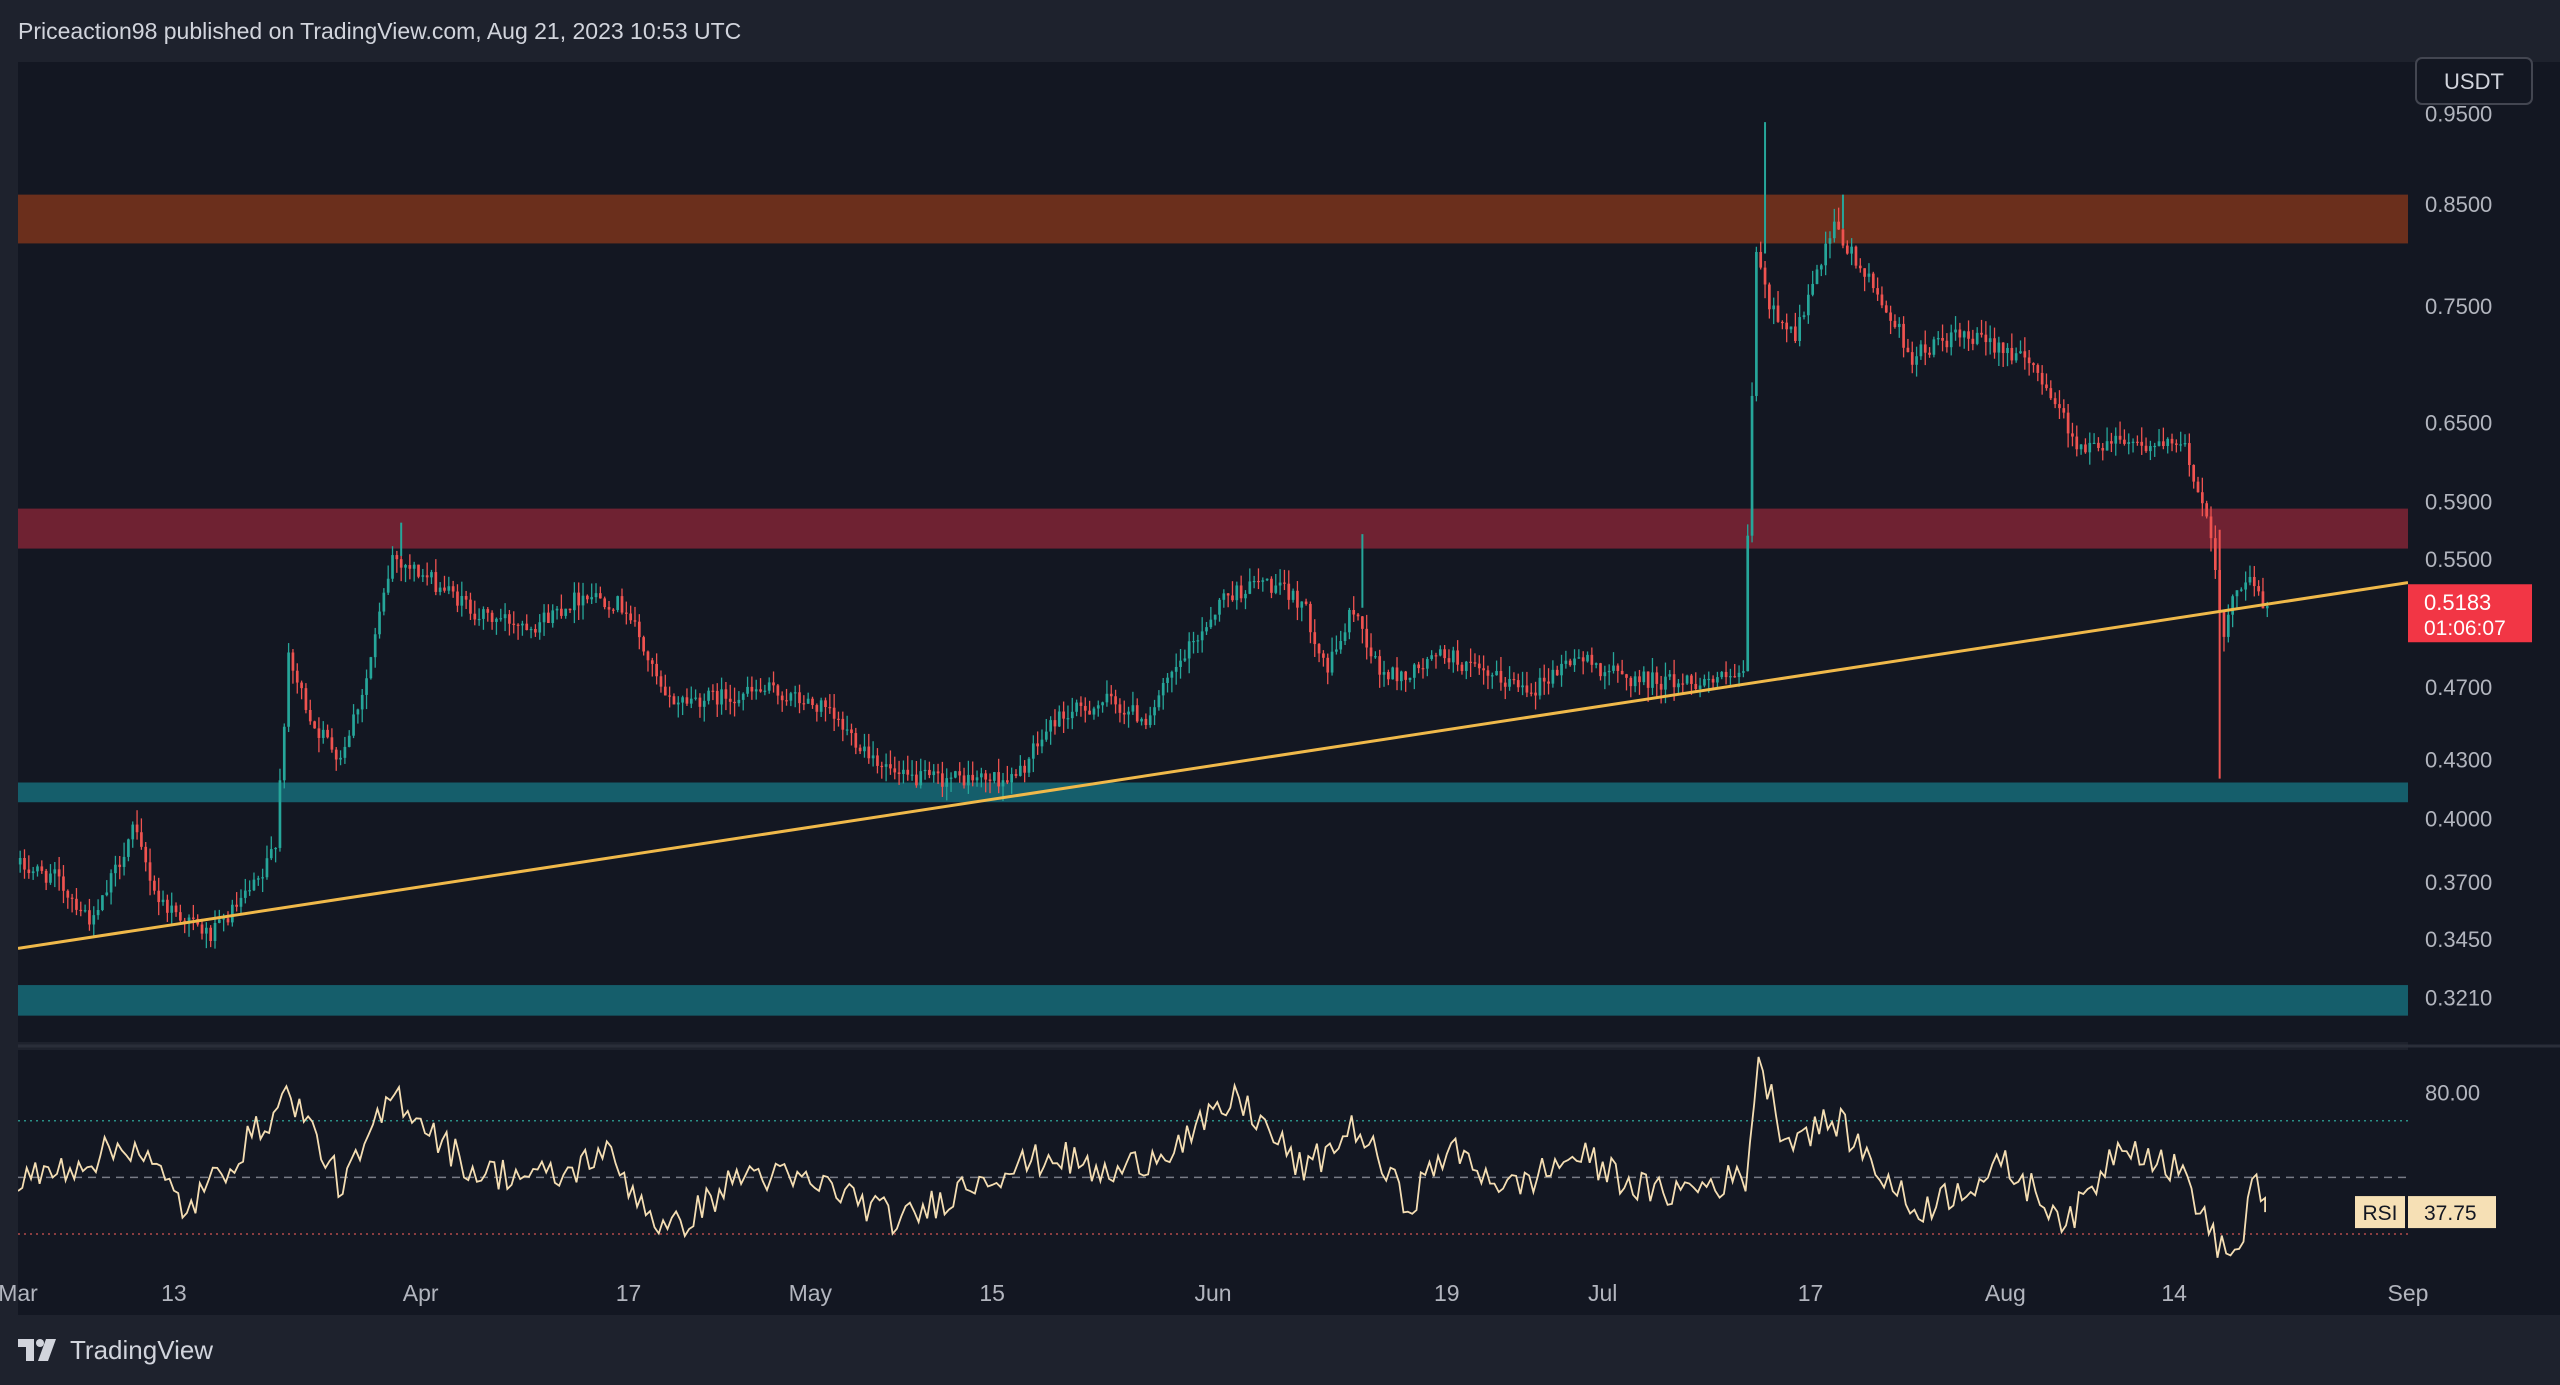 The image size is (2560, 1385). Describe the element at coordinates (1213, 219) in the screenshot. I see `zone-resistance-major` at that location.